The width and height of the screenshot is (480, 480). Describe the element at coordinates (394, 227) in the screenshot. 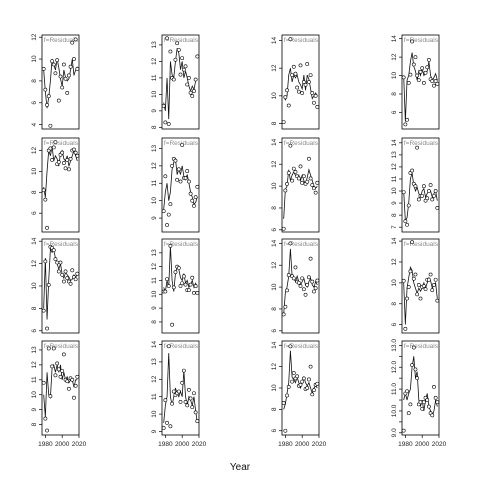

I see `y-tick-label: 7` at that location.